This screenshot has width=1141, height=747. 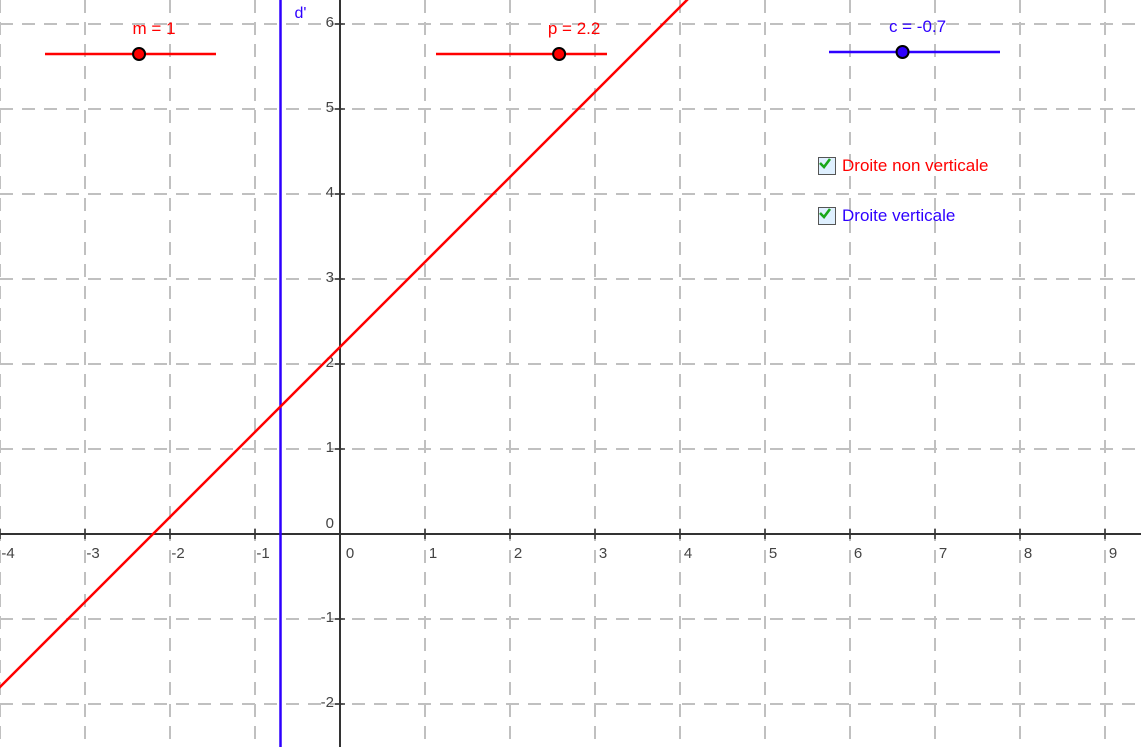 What do you see at coordinates (330, 447) in the screenshot?
I see `y-tick-label: 1` at bounding box center [330, 447].